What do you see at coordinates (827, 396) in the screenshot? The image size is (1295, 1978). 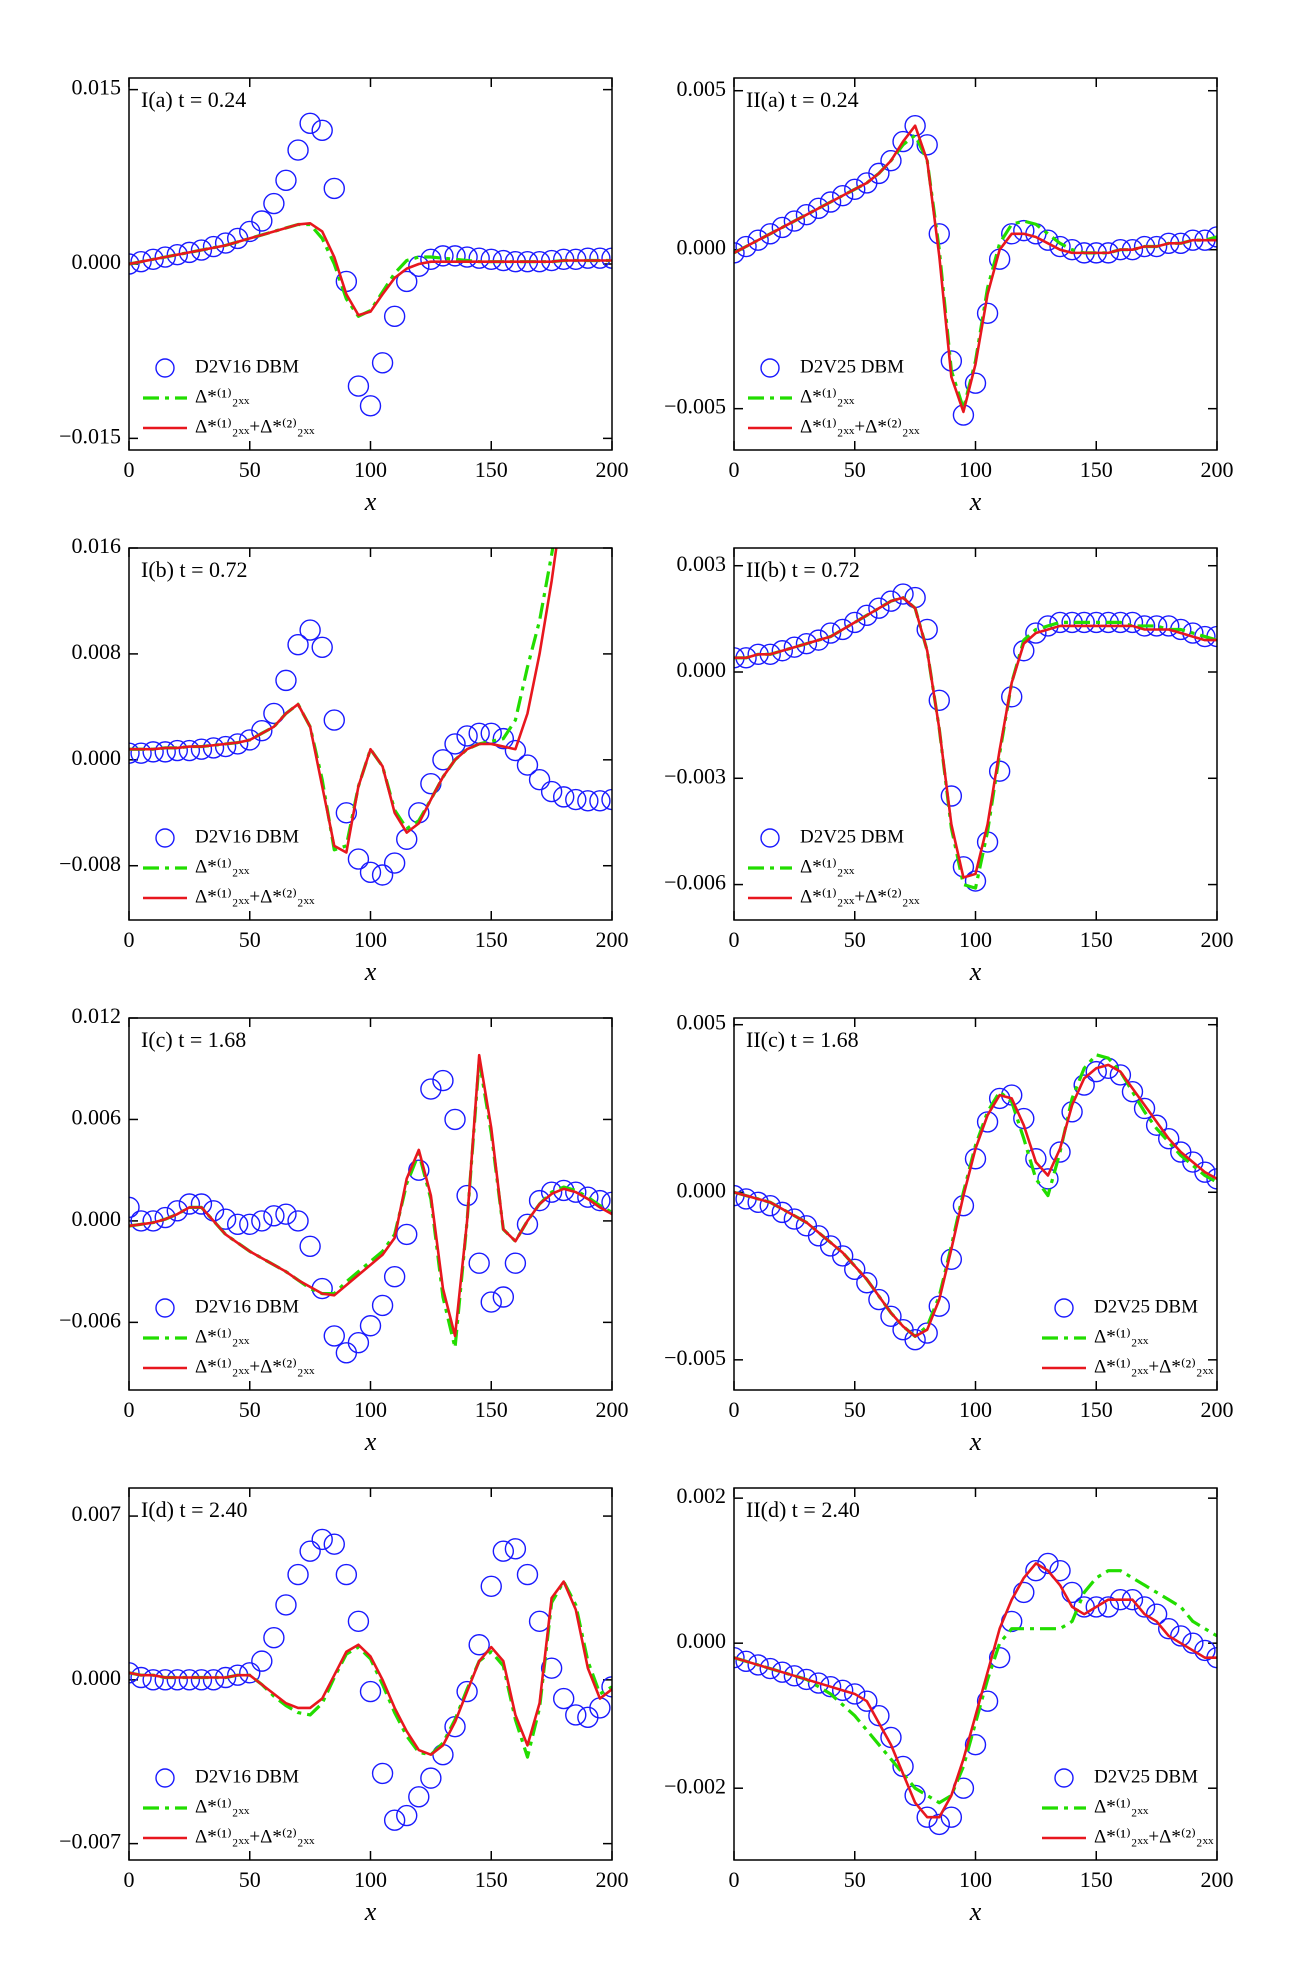 I see `legend-label: Δ*⁽¹⁾₂ₓₓ` at bounding box center [827, 396].